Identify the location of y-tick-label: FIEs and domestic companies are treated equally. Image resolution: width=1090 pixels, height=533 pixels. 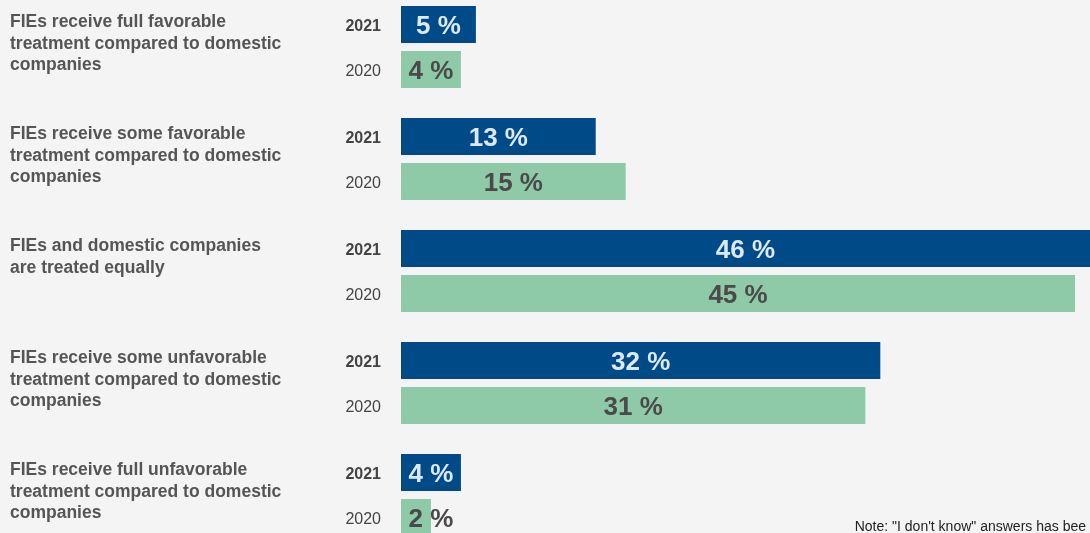
(136, 256).